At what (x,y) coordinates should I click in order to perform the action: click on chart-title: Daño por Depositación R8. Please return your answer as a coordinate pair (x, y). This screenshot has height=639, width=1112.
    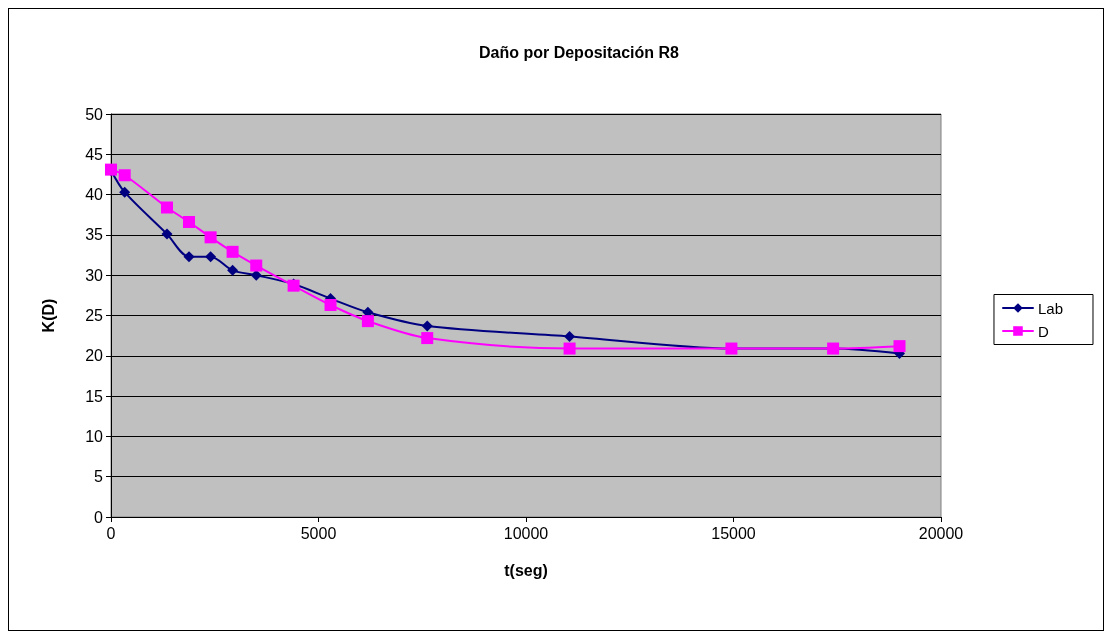
    Looking at the image, I should click on (579, 52).